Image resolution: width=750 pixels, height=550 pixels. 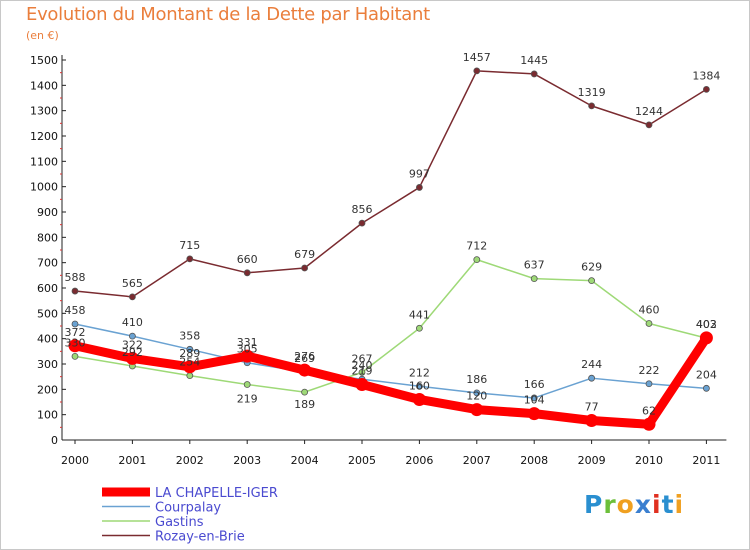 I want to click on data-label: 856, so click(x=362, y=209).